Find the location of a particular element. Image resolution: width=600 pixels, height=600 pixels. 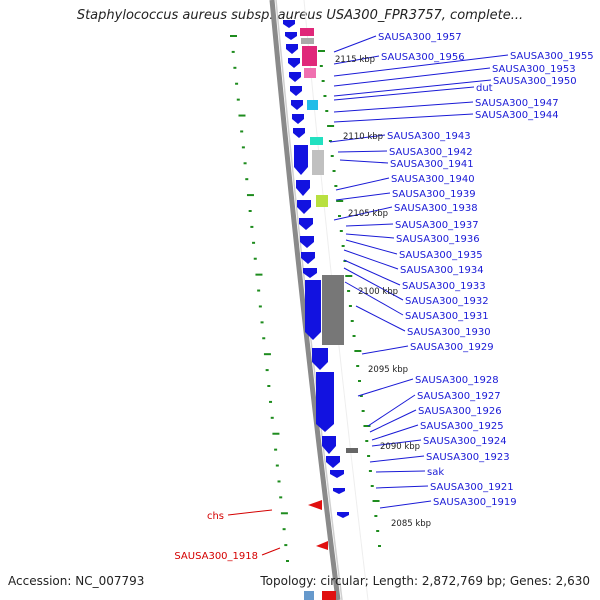

gene-label: SAUSA300_1947 is located at coordinates (517, 103).